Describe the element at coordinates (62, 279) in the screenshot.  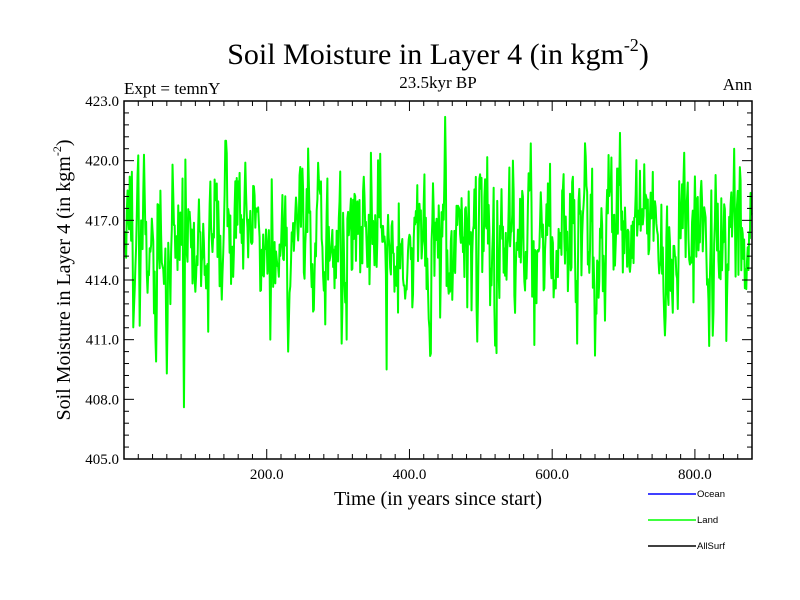
I see `y-axis-label: Soil Moisture in Layer 4 (in kgm-2)` at that location.